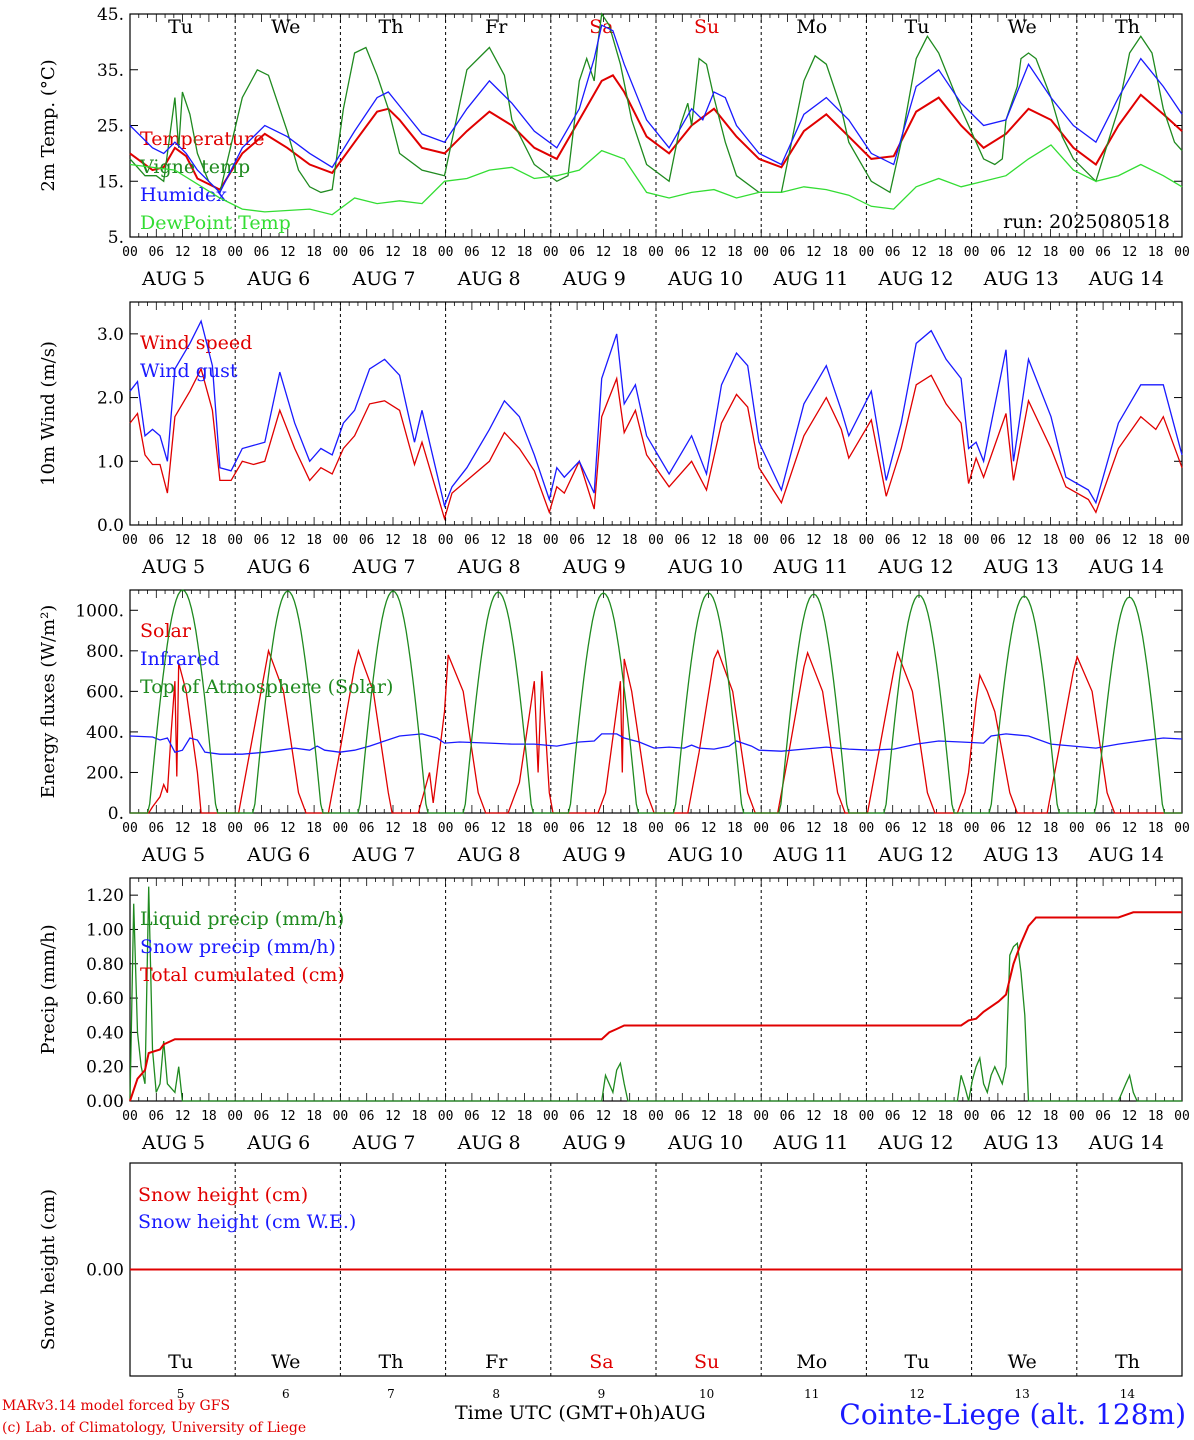  Describe the element at coordinates (202, 139) in the screenshot. I see `temperature-series-temperature-legend: Temperature` at that location.